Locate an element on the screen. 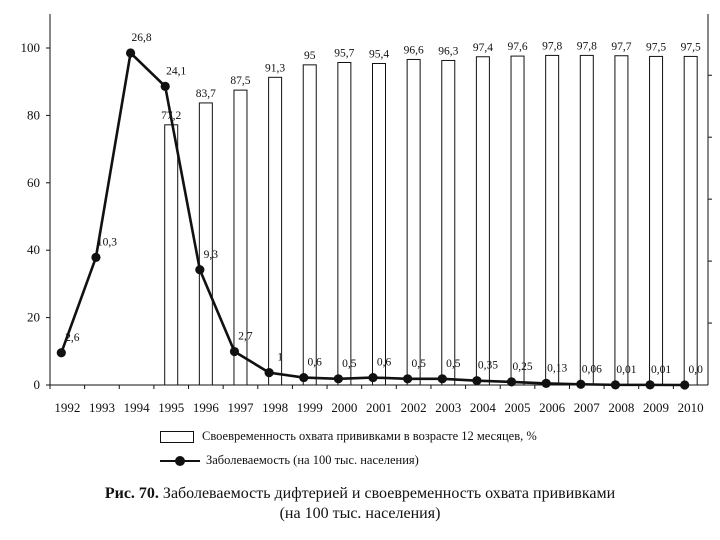 The image size is (720, 540). x-tick-label: 1992 is located at coordinates (67, 407).